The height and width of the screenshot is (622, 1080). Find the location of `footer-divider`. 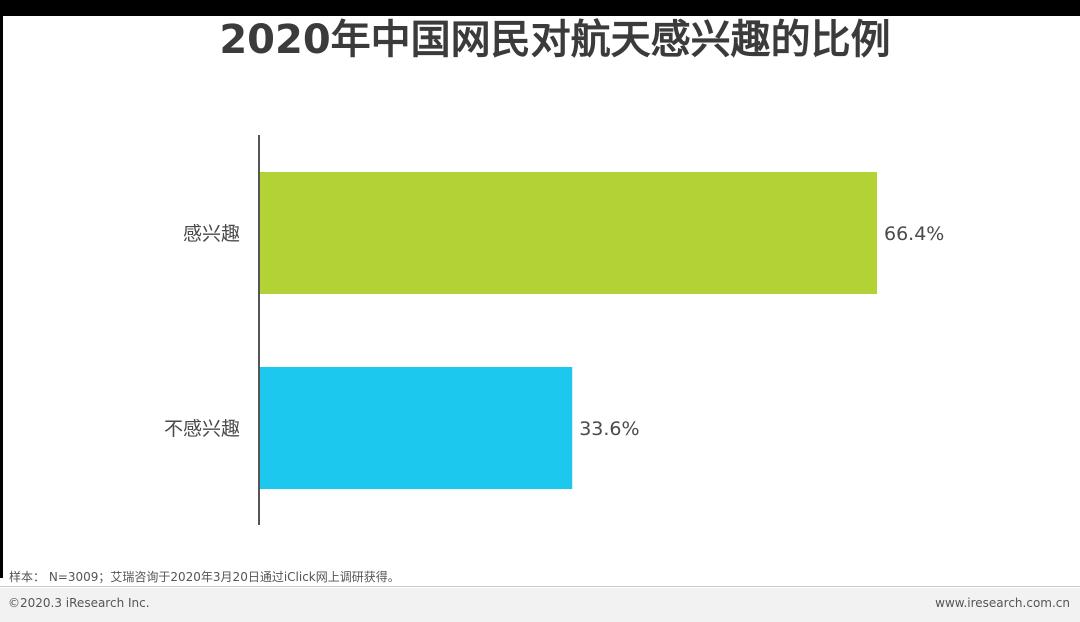

footer-divider is located at coordinates (540, 586).